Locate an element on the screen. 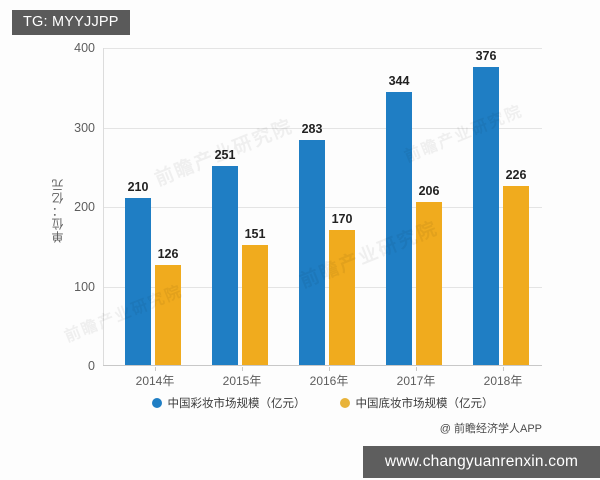 The height and width of the screenshot is (480, 600). bar-group: 376 226 is located at coordinates (503, 206).